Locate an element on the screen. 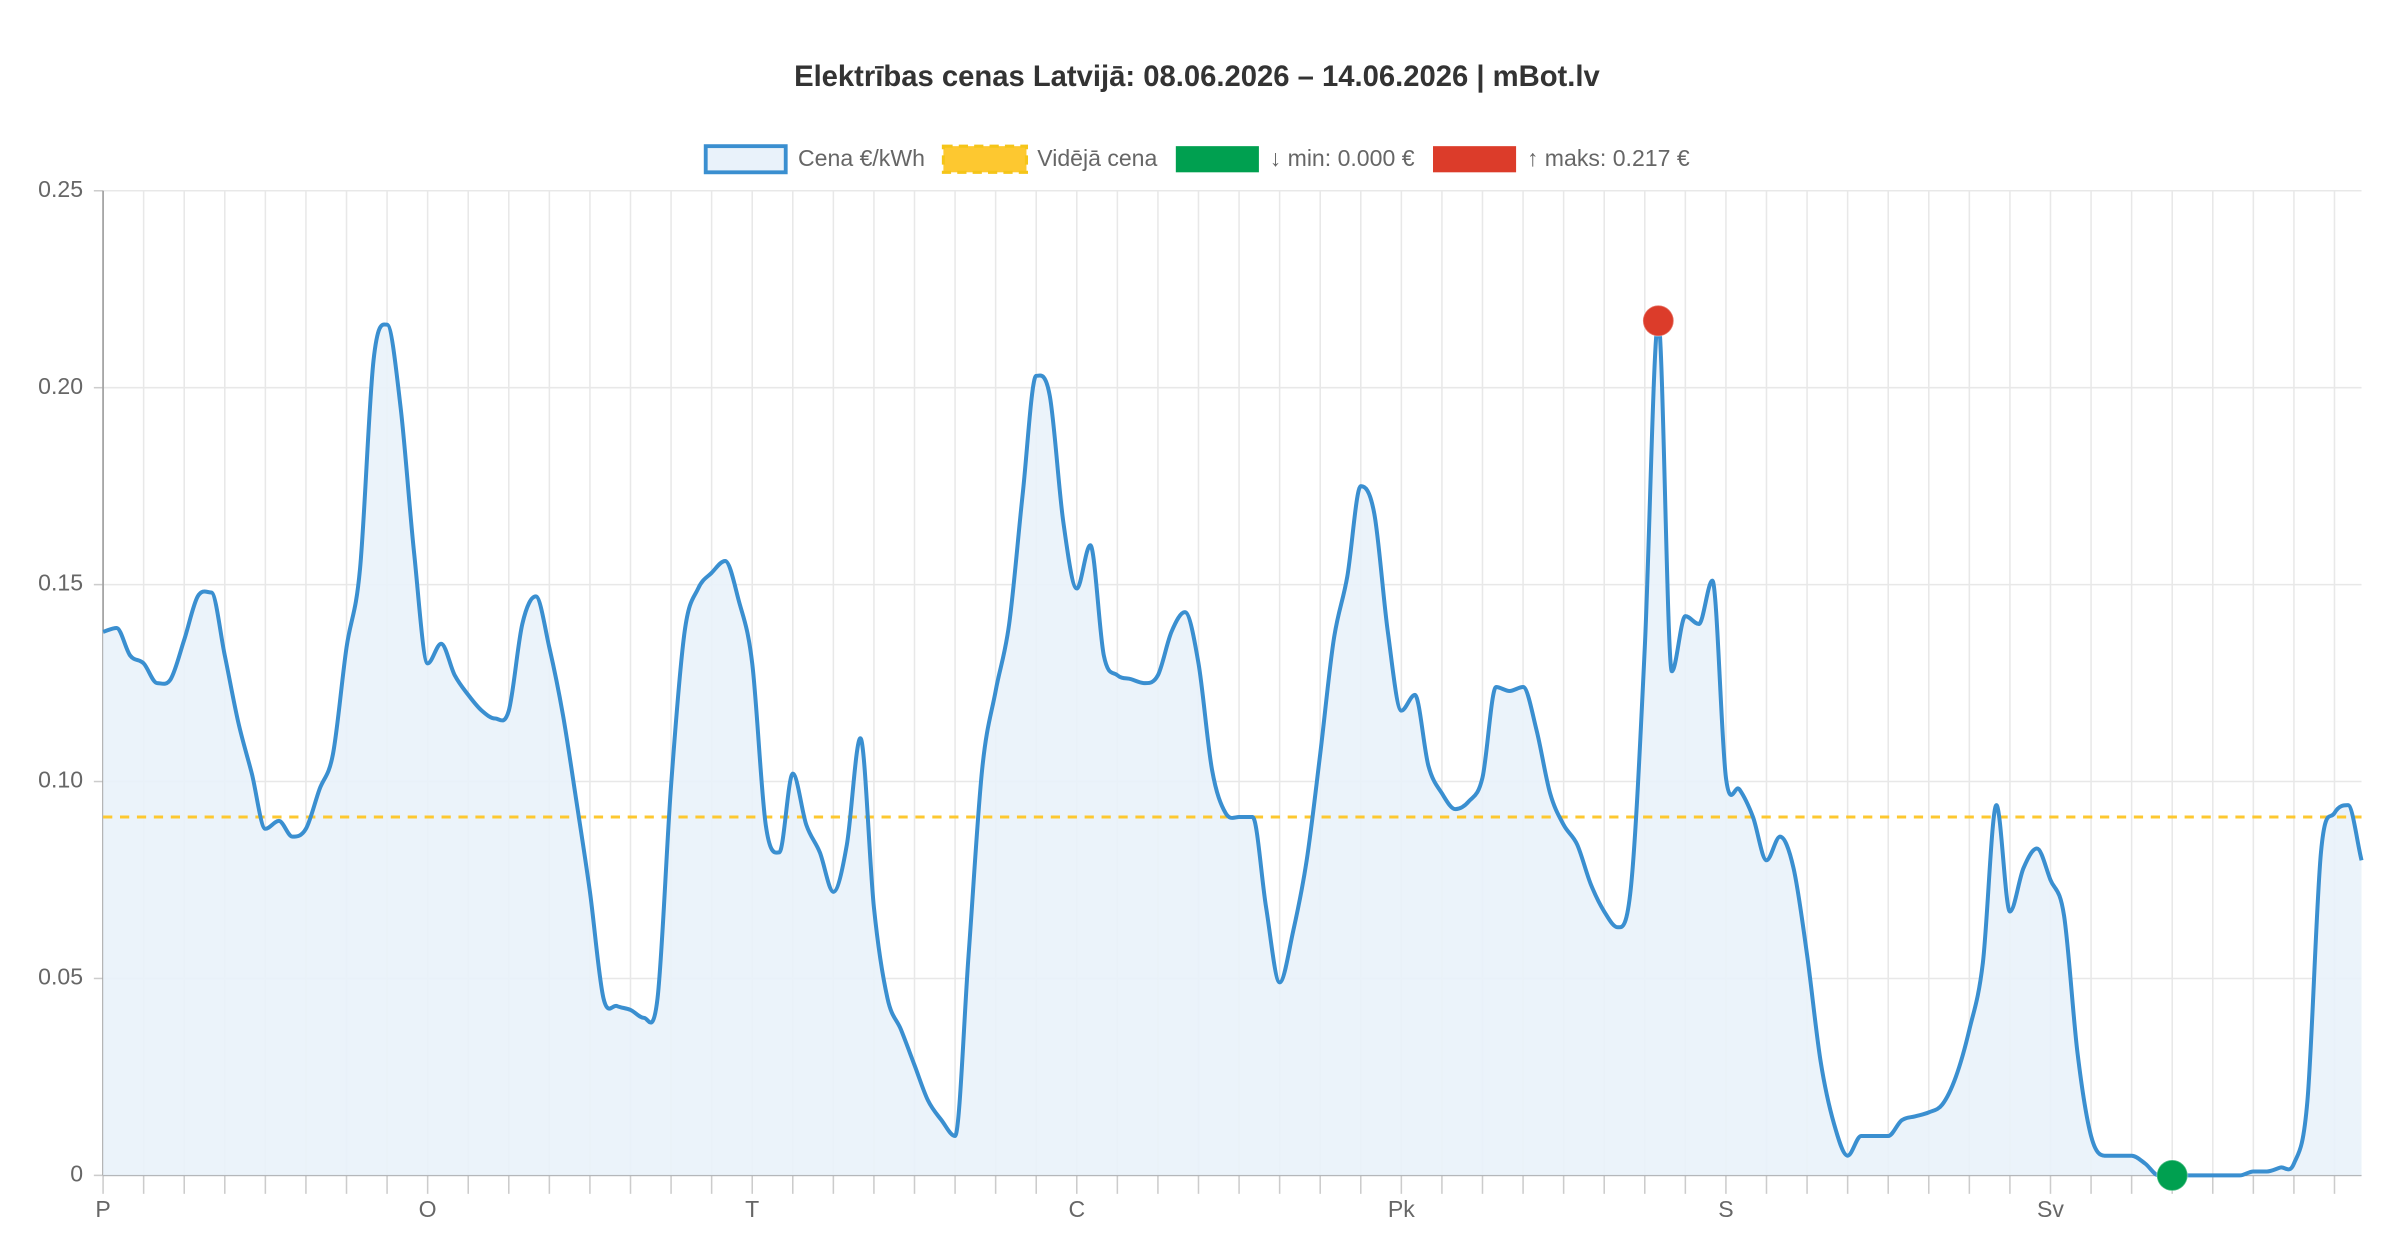  x-tick-label: T is located at coordinates (752, 1209).